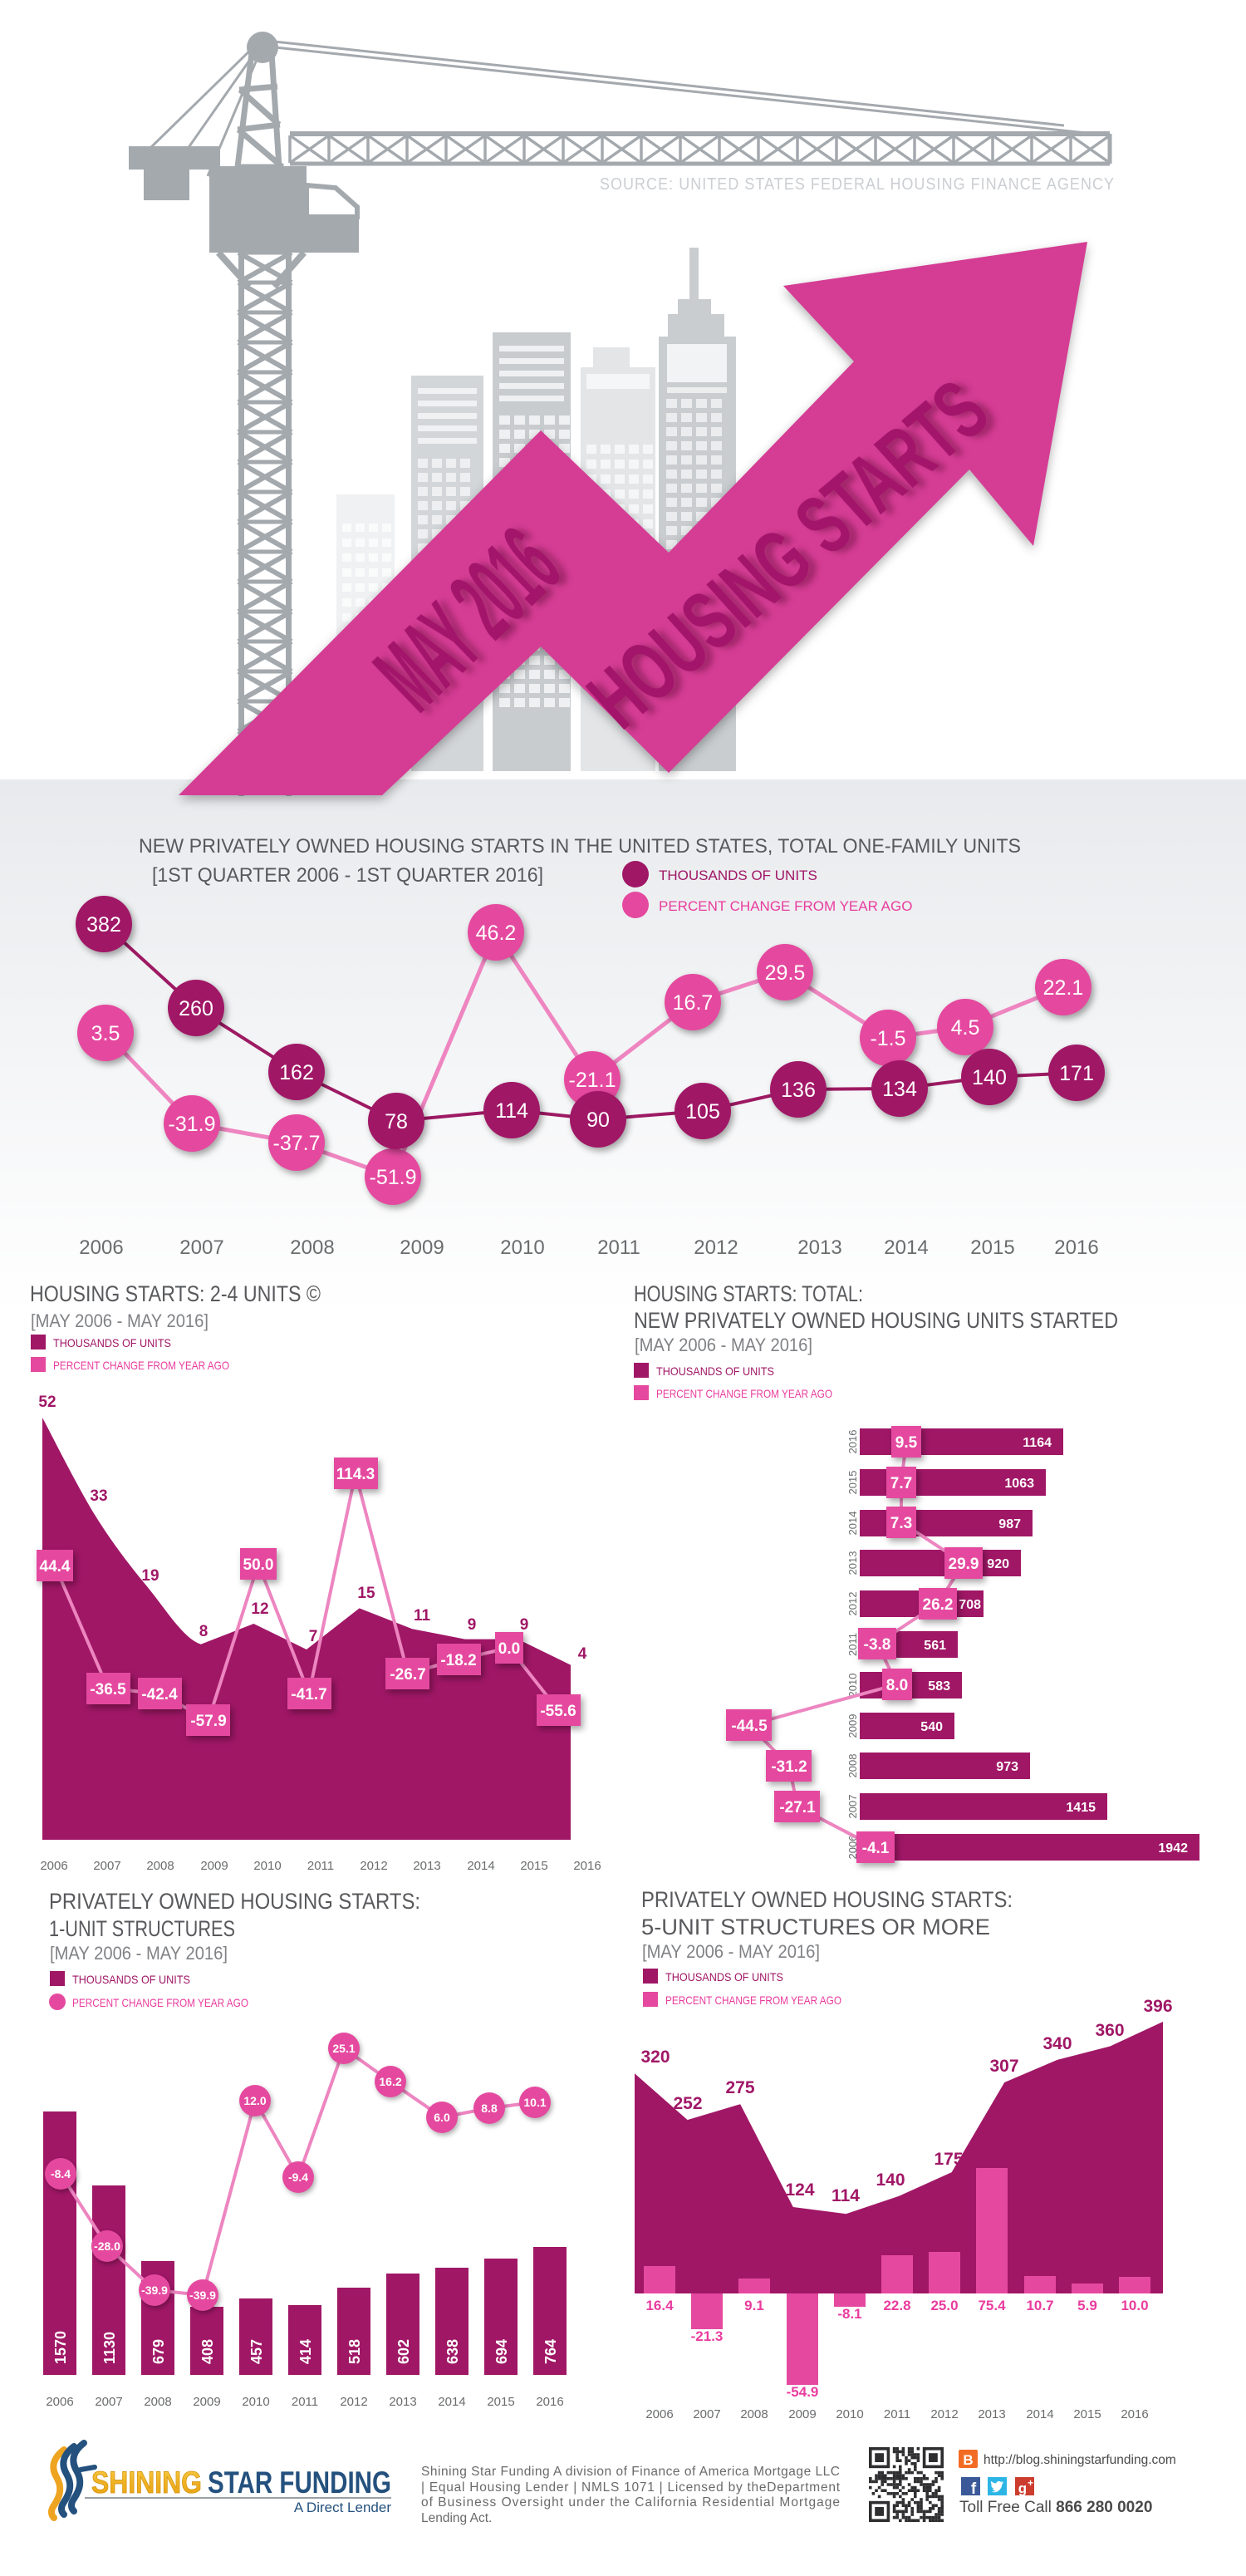 This screenshot has width=1246, height=2576. What do you see at coordinates (789, 1767) in the screenshot?
I see `svg-text: -31.2` at bounding box center [789, 1767].